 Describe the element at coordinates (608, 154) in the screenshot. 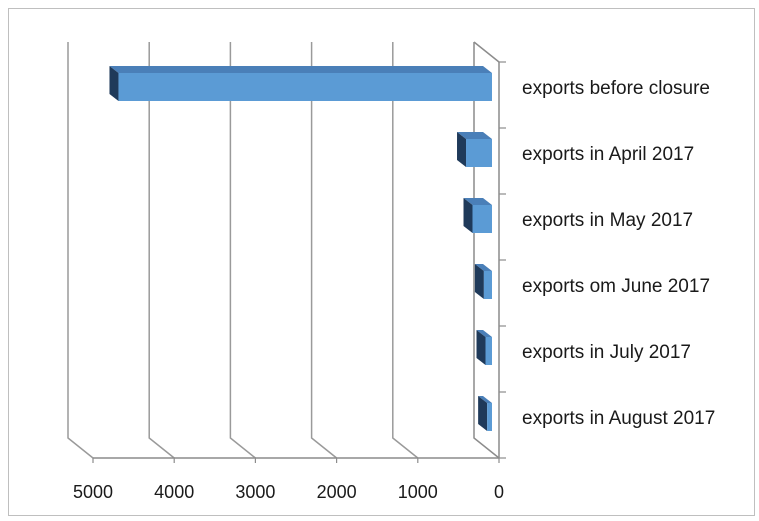

I see `category-label: exports in April 2017` at that location.